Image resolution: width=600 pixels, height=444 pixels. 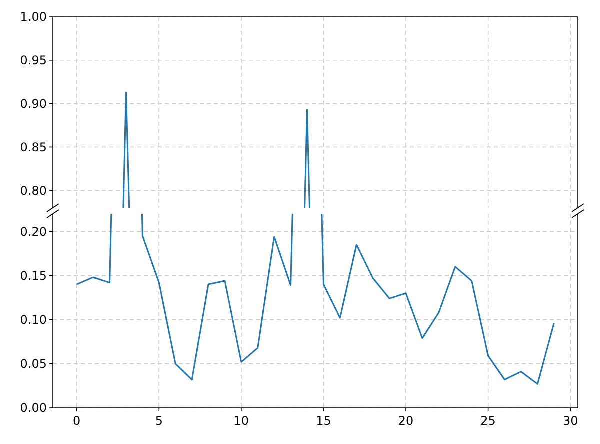 What do you see at coordinates (33, 364) in the screenshot?
I see `y-tick-label: 0.05` at bounding box center [33, 364].